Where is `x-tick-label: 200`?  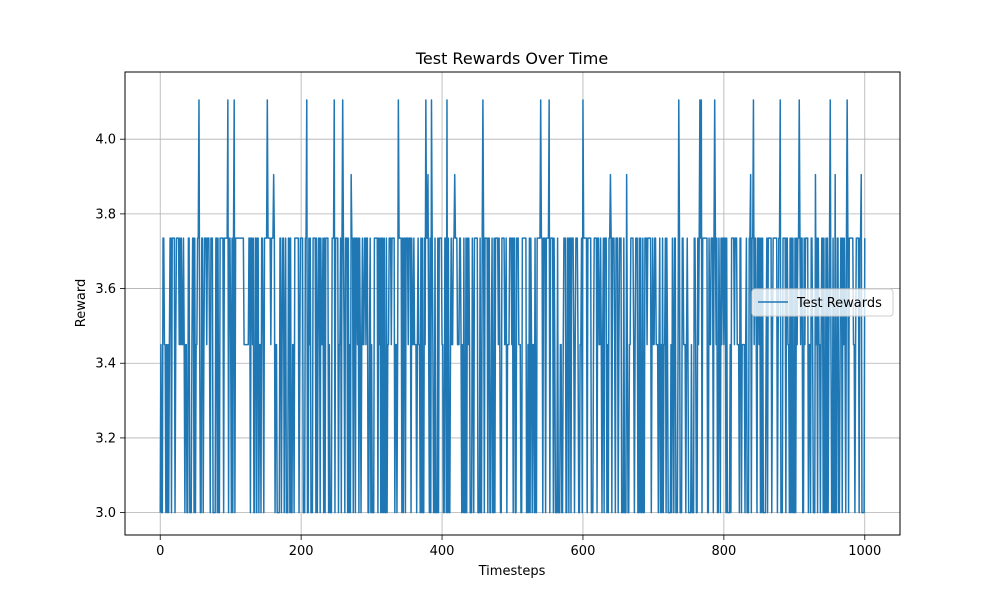
x-tick-label: 200 is located at coordinates (301, 551).